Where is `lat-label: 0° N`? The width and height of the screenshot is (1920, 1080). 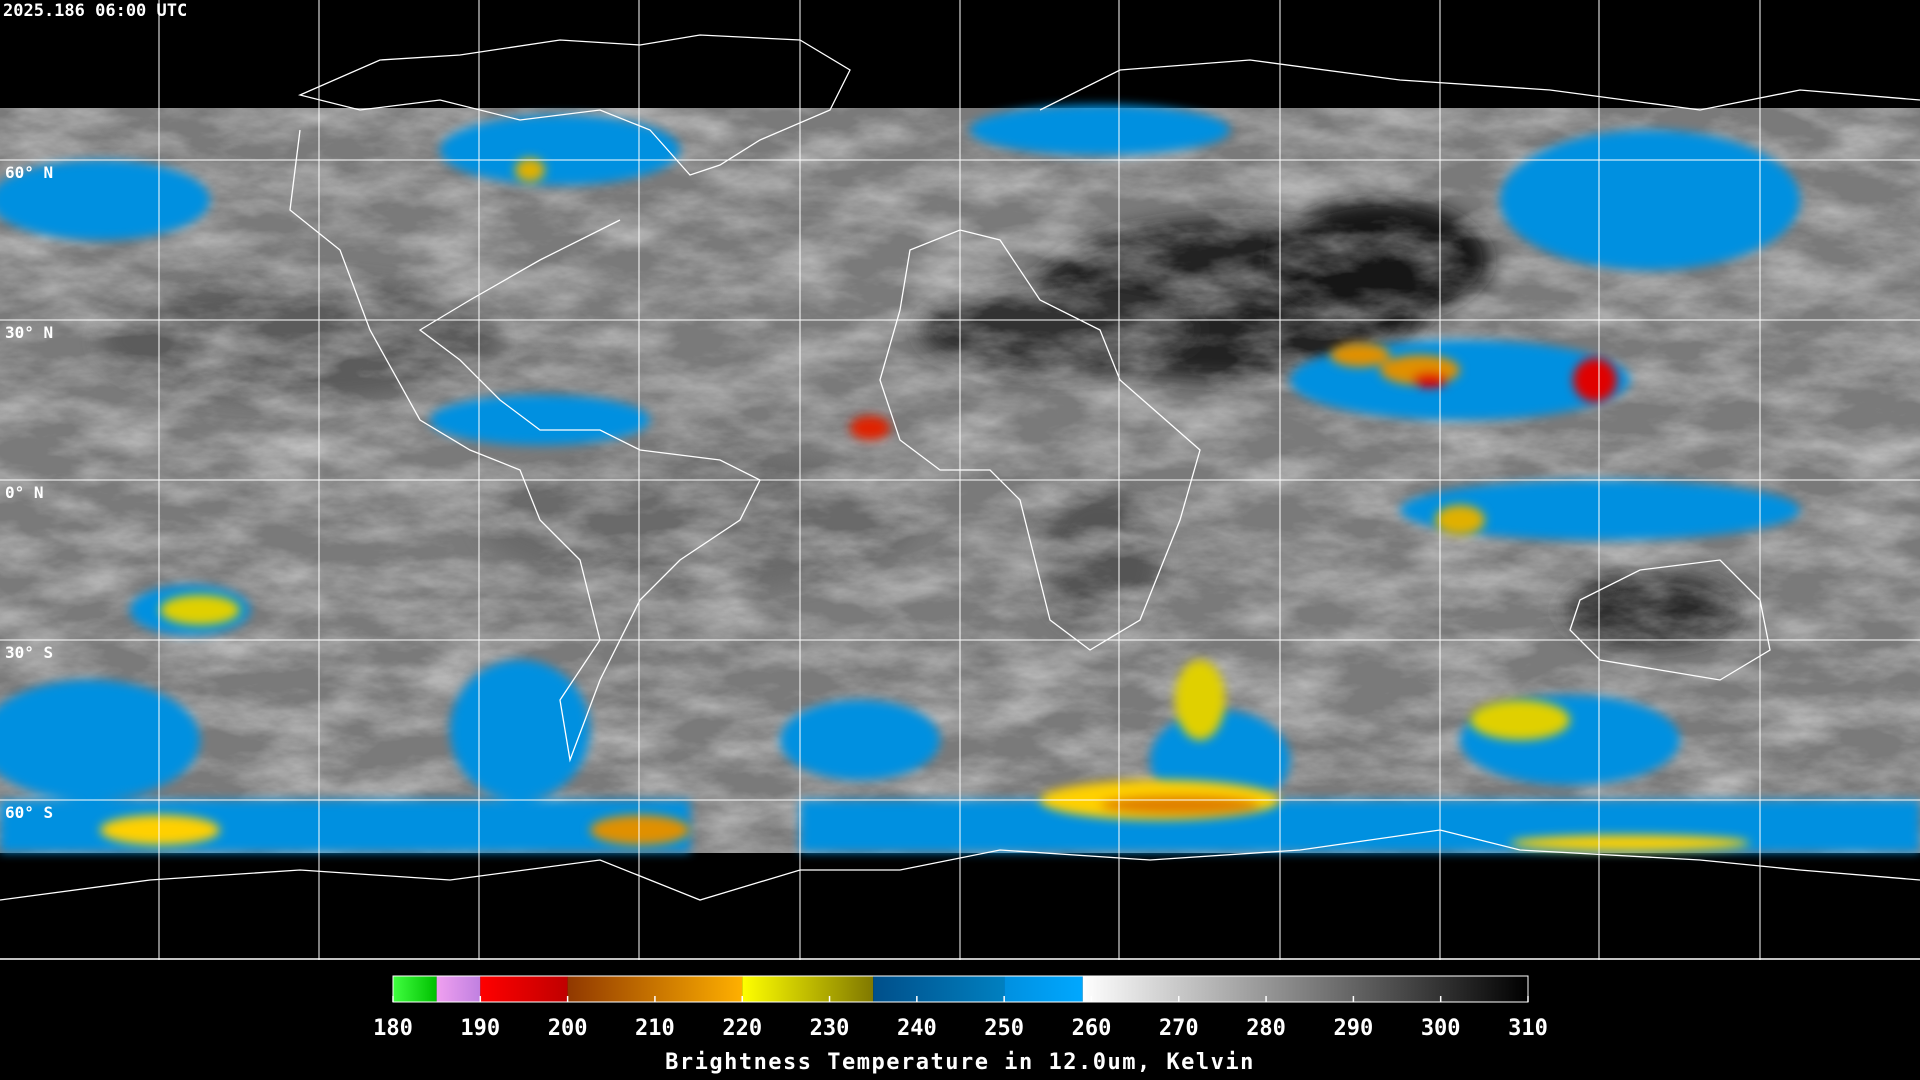 lat-label: 0° N is located at coordinates (24, 492).